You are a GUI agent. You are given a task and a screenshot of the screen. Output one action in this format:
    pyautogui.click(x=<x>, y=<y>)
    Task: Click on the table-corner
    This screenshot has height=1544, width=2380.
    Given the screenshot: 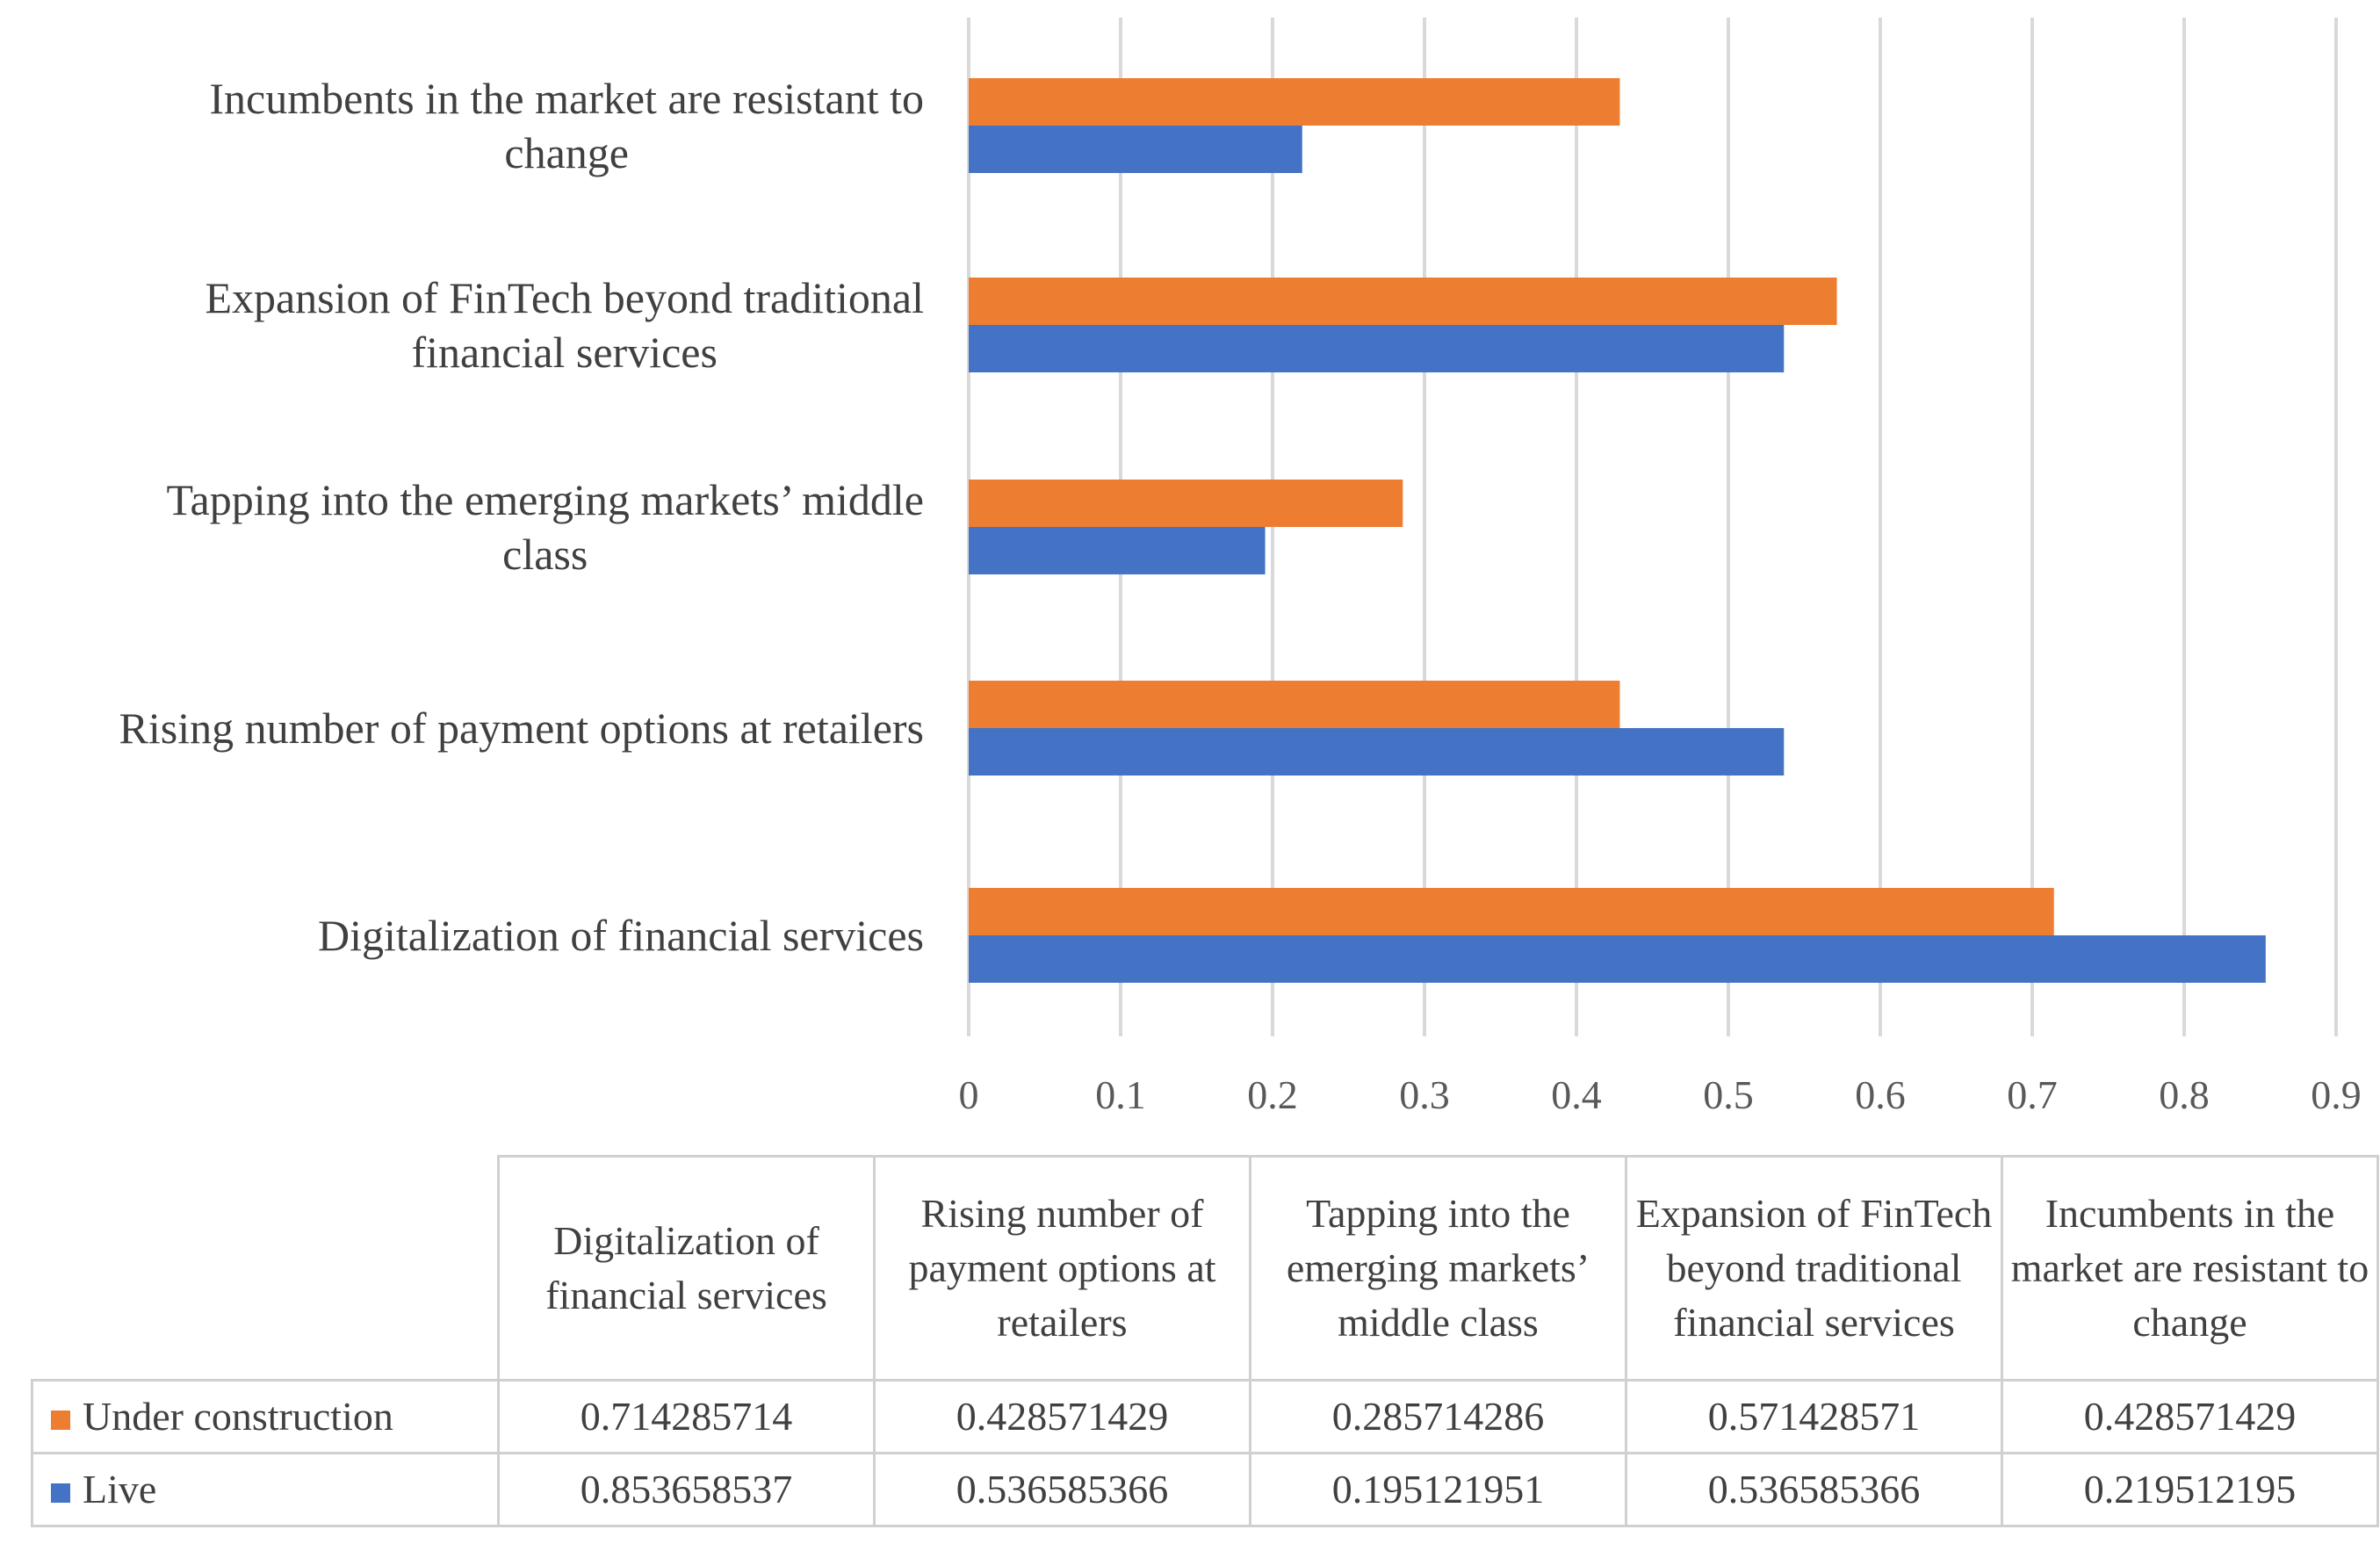 What is the action you would take?
    pyautogui.click(x=265, y=1269)
    